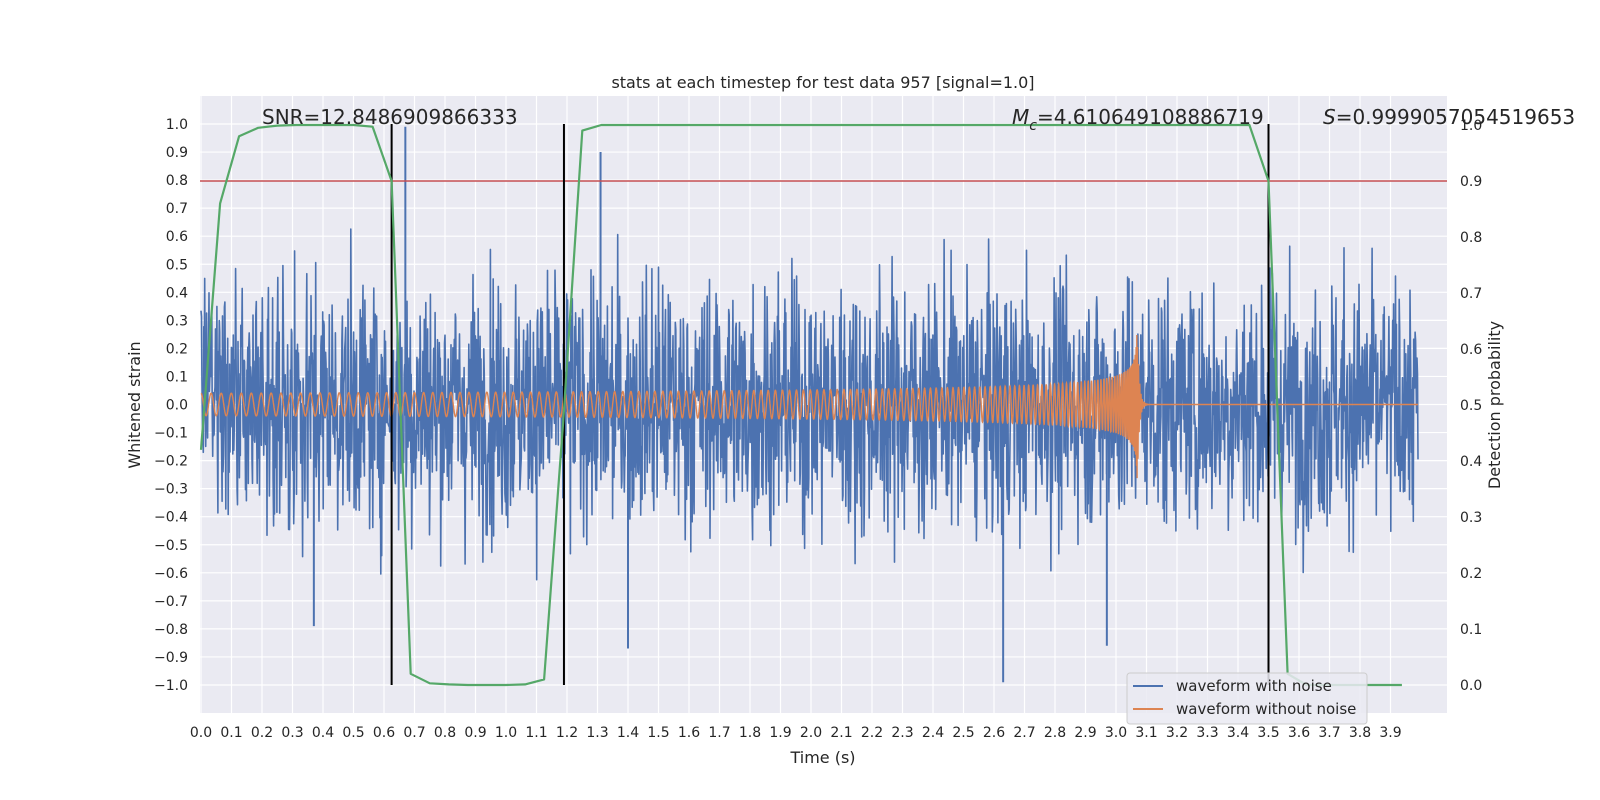 This screenshot has height=800, width=1600. What do you see at coordinates (1207, 733) in the screenshot?
I see `x-tick-label: 3.3` at bounding box center [1207, 733].